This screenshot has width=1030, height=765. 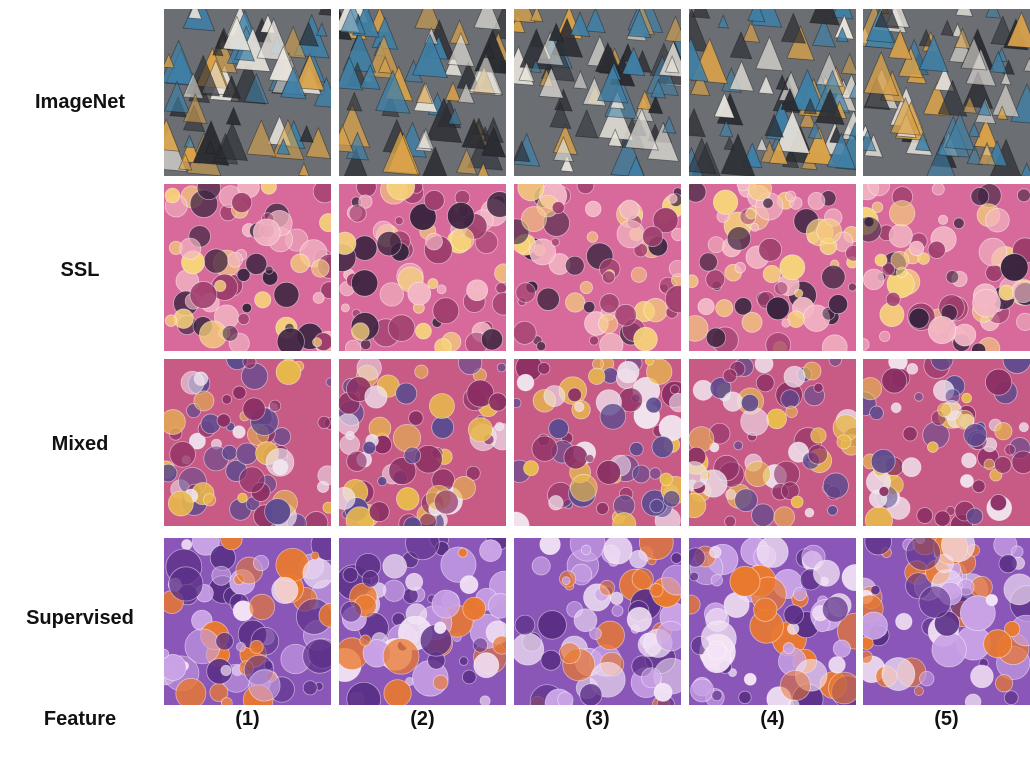 What do you see at coordinates (80, 270) in the screenshot?
I see `row-label-ssl: SSL` at bounding box center [80, 270].